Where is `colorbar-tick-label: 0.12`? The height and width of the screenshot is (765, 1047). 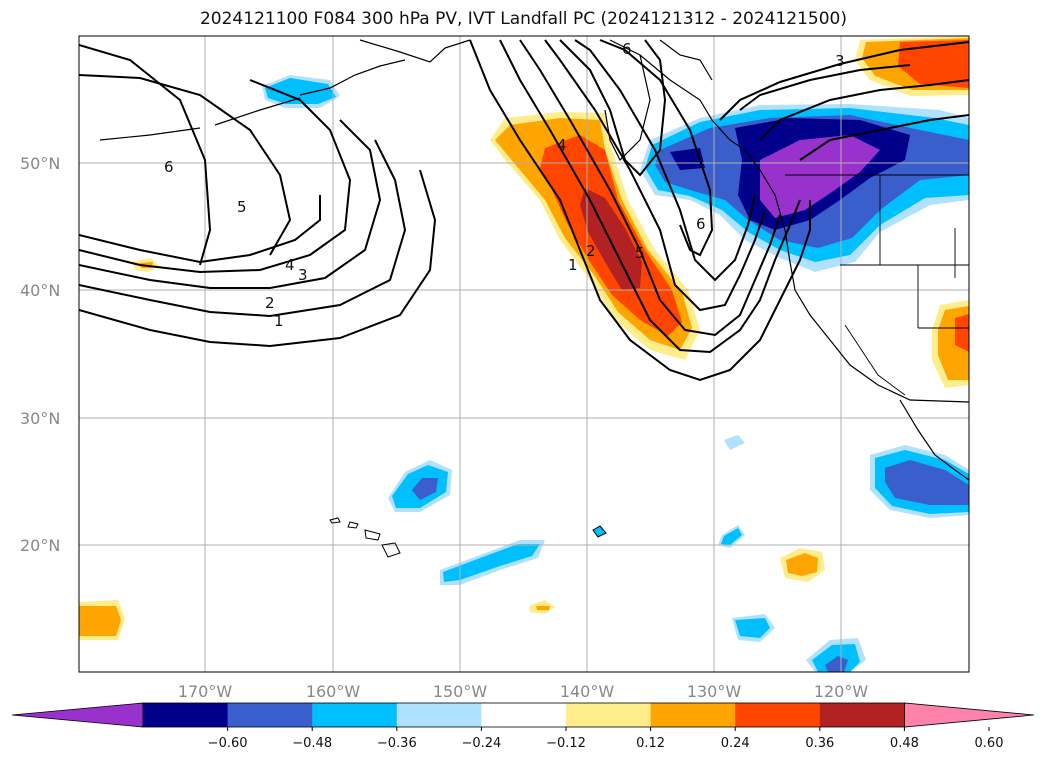
colorbar-tick-label: 0.12 is located at coordinates (650, 743).